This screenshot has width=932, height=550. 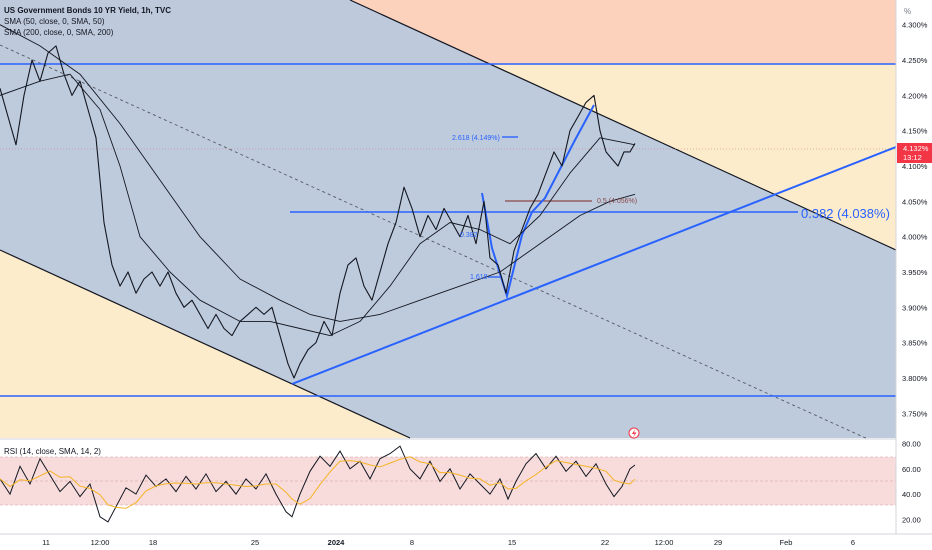 I want to click on price-badge-countdown: 13:12, so click(x=912, y=157).